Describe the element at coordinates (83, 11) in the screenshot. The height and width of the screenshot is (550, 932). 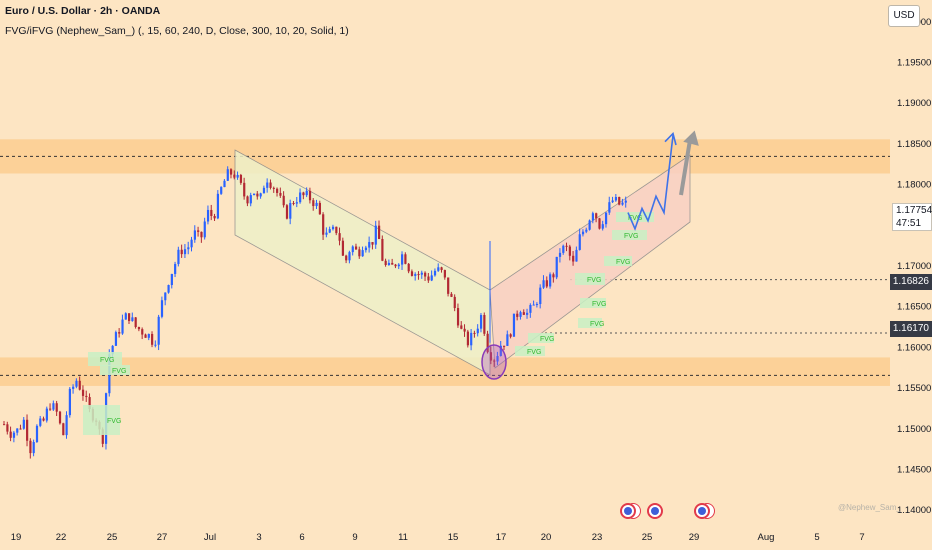
I see `symbol-title: Euro / U.S. Dollar · 2h · OANDA` at that location.